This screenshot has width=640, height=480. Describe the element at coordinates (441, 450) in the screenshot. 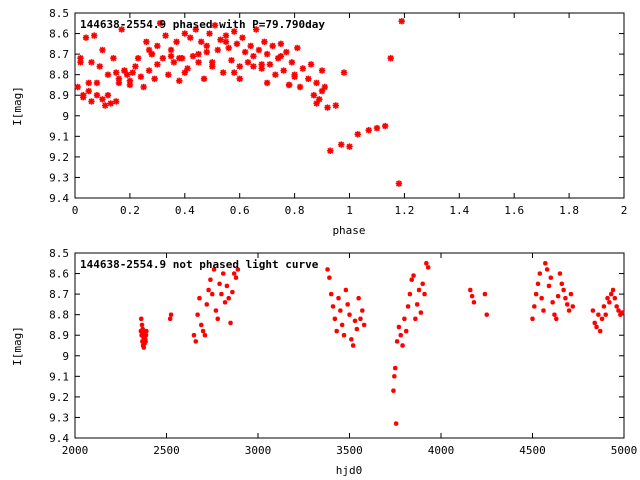

I see `x-tick-label: 4000` at that location.